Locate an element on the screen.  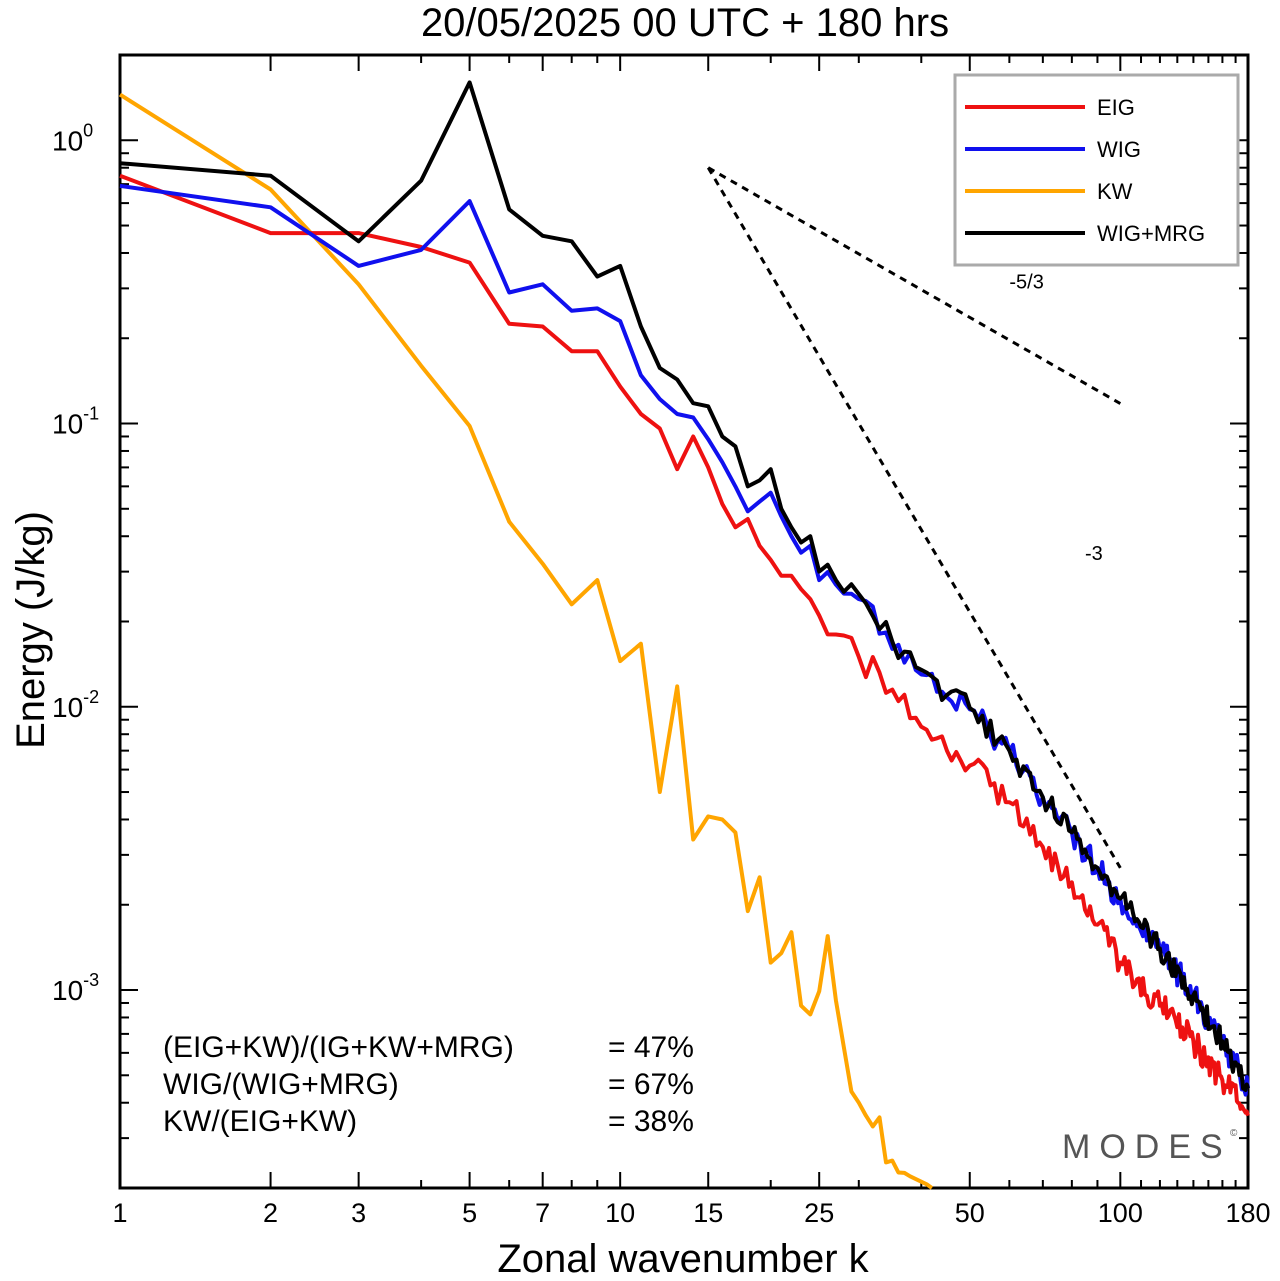
x-axis-label: Zonal wavenumber k is located at coordinates (683, 1259).